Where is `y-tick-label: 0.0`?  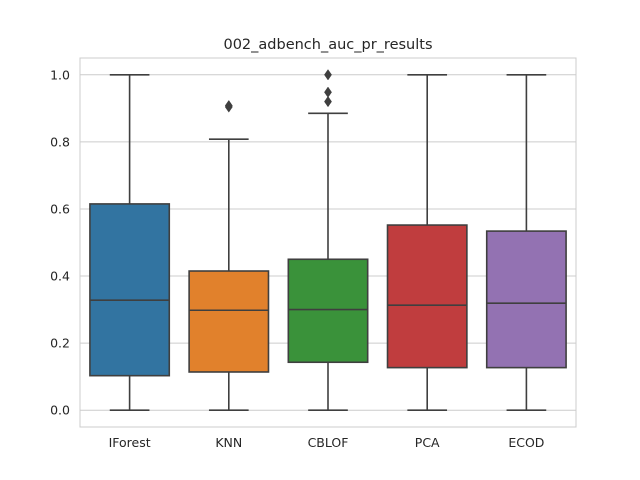
y-tick-label: 0.0 is located at coordinates (60, 410).